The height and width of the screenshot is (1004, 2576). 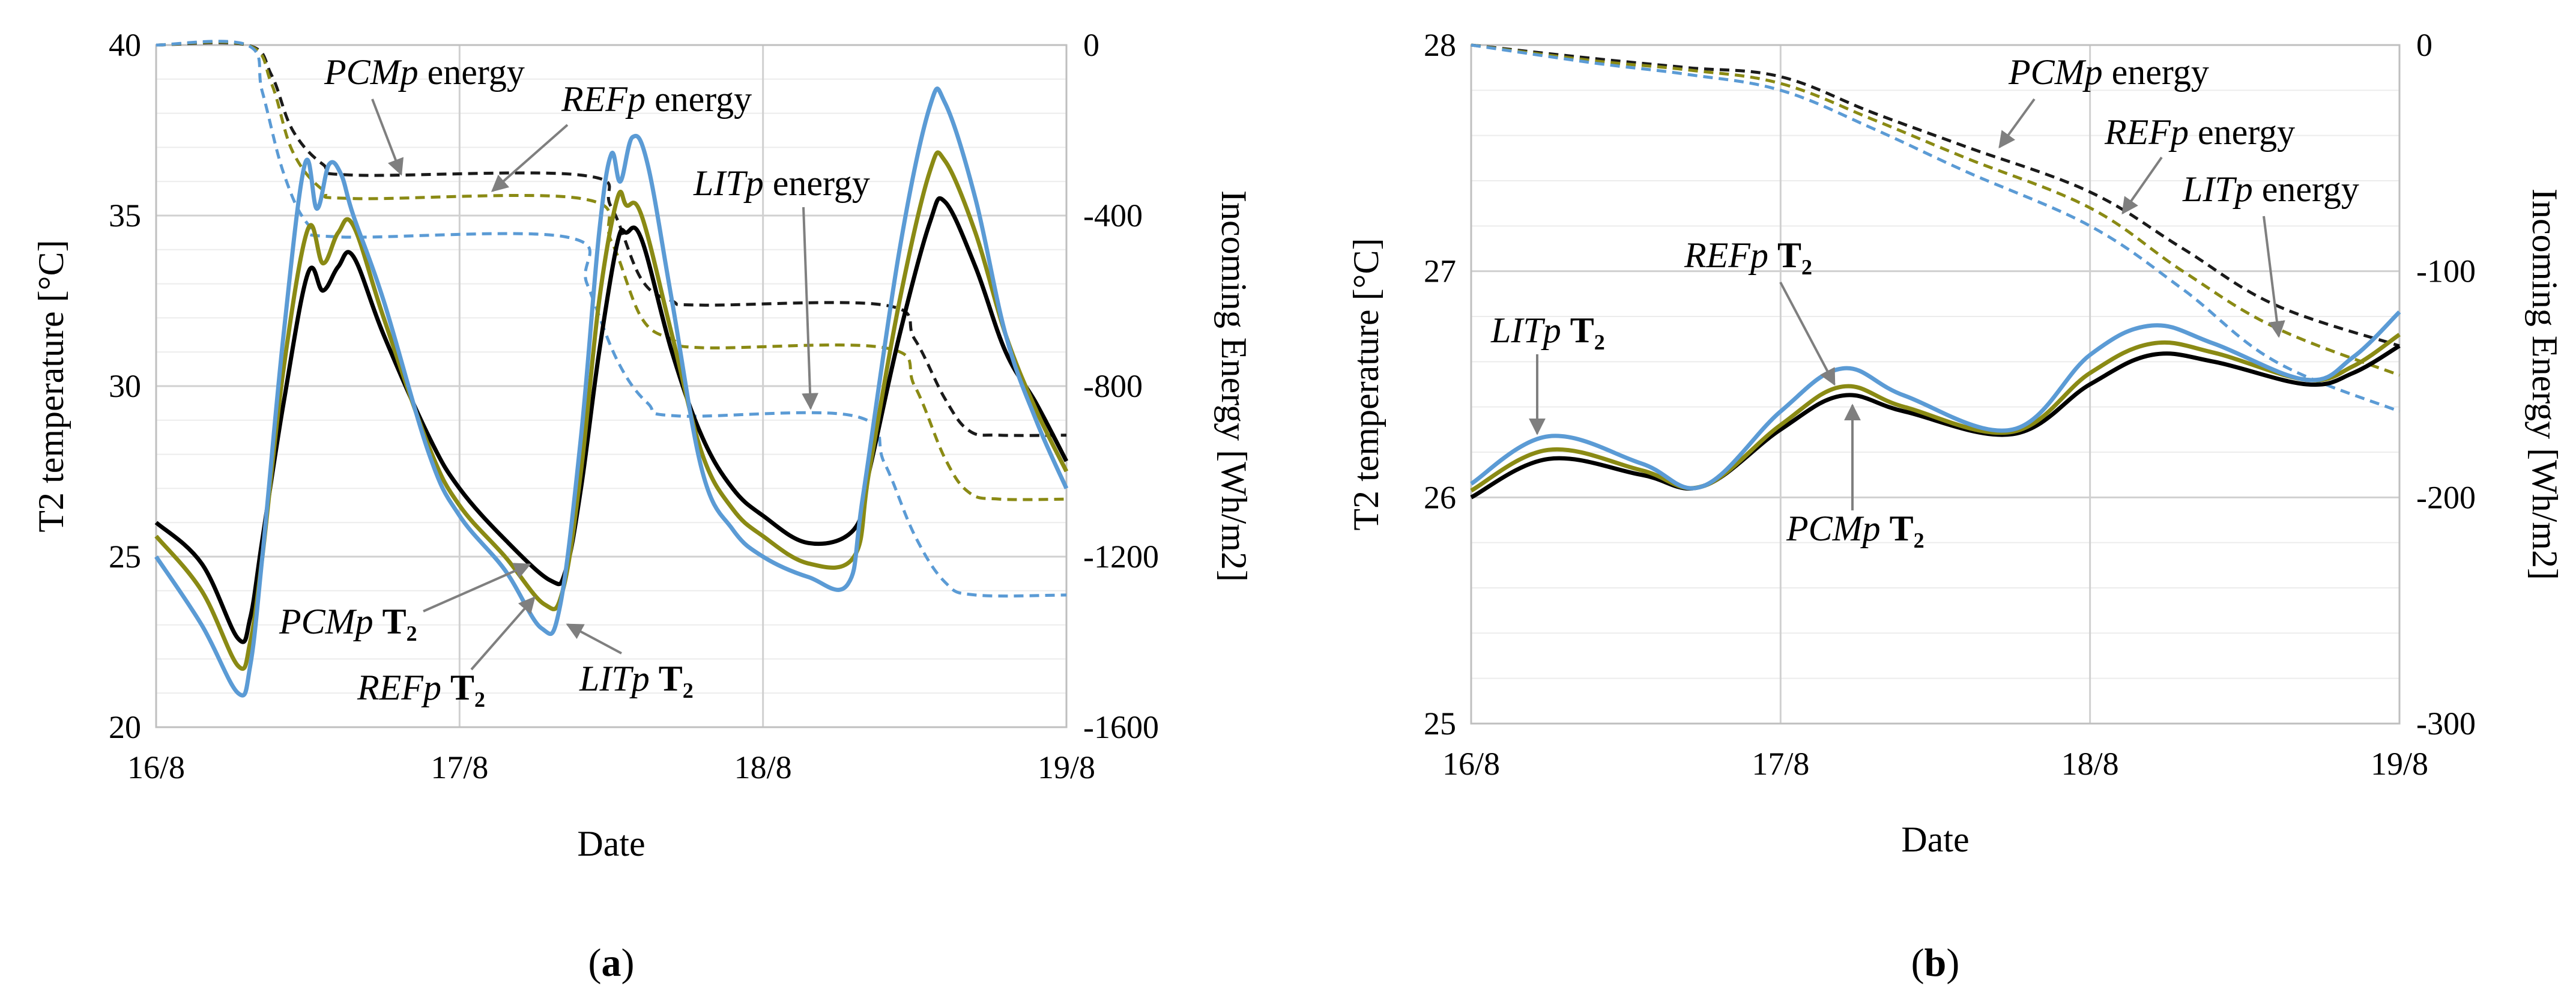 I want to click on panel-b-caption: (b), so click(x=1935, y=963).